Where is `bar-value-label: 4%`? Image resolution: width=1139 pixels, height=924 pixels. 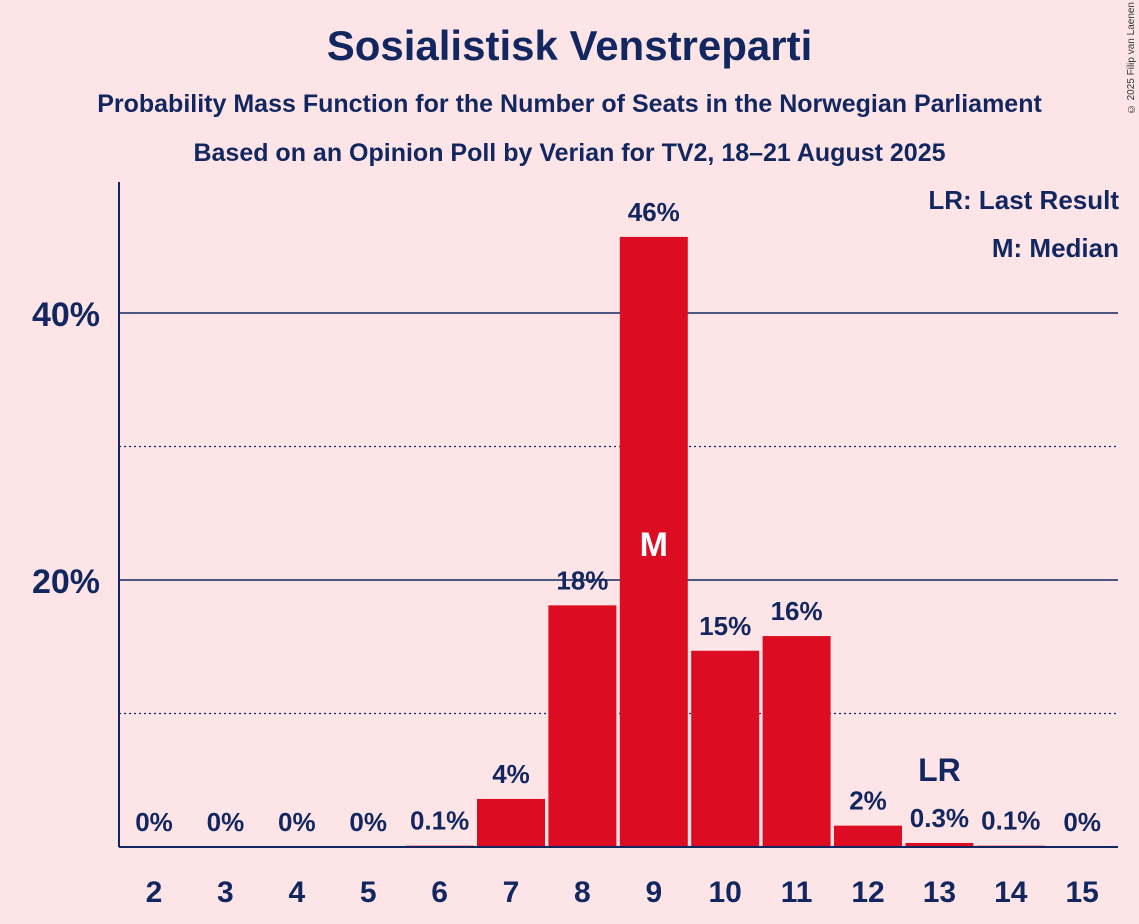
bar-value-label: 4% is located at coordinates (511, 774).